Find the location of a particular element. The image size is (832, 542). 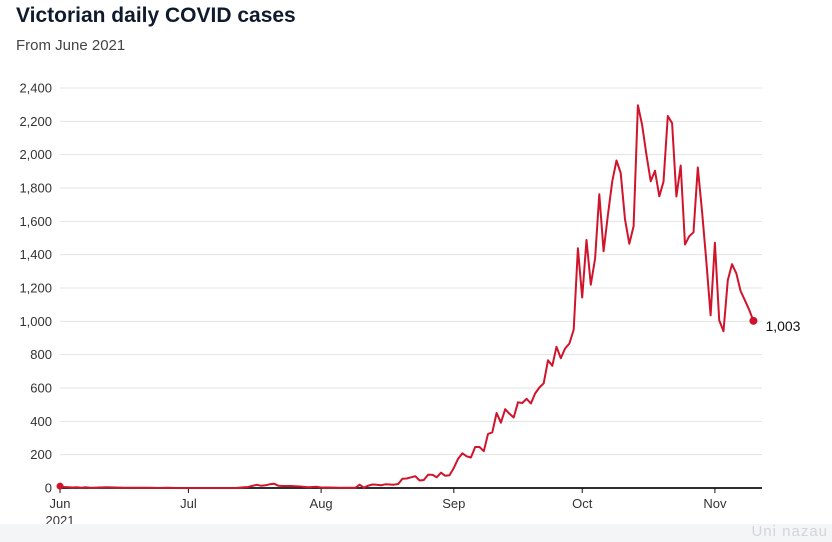

y-tick-label: 1,600 is located at coordinates (35, 221).